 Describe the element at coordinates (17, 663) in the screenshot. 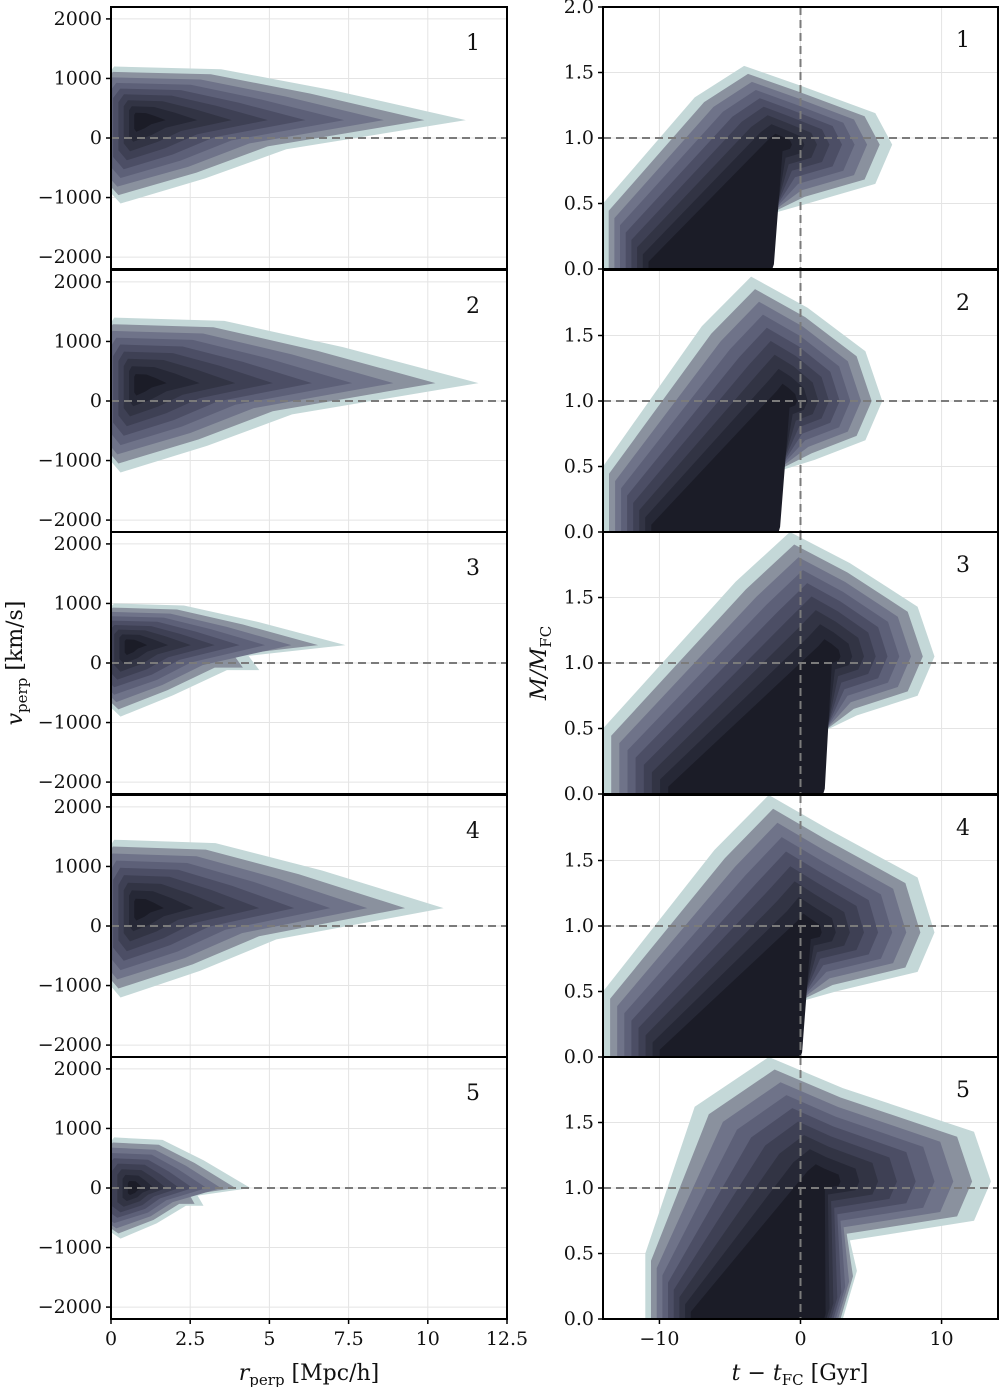

I see `left-y-axis-label: vperp [km/s]` at that location.